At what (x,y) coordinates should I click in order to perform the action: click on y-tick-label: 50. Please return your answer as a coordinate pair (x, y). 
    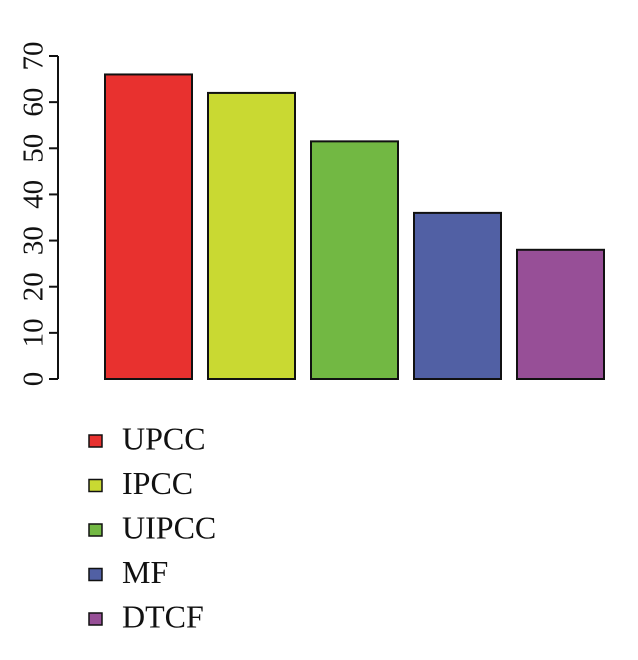
    Looking at the image, I should click on (34, 148).